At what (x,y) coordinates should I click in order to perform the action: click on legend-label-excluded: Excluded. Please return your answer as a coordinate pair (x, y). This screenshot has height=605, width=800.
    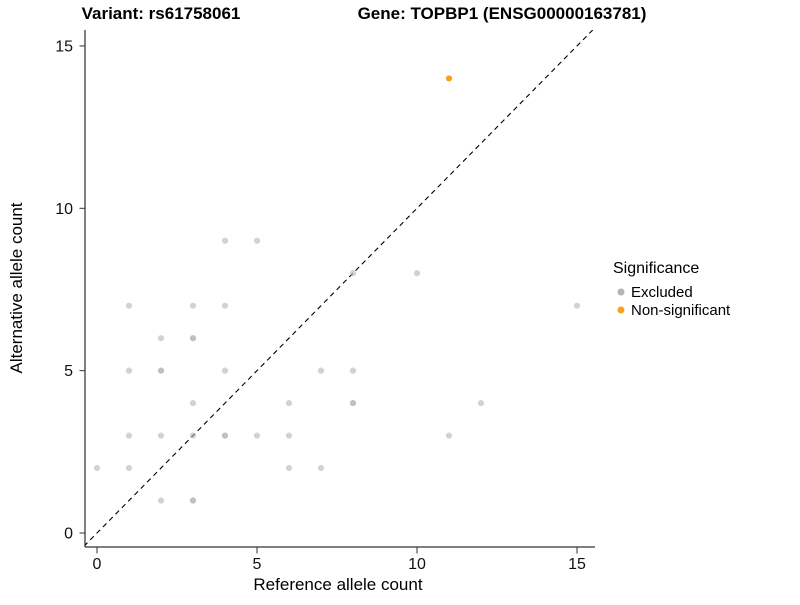
    Looking at the image, I should click on (662, 292).